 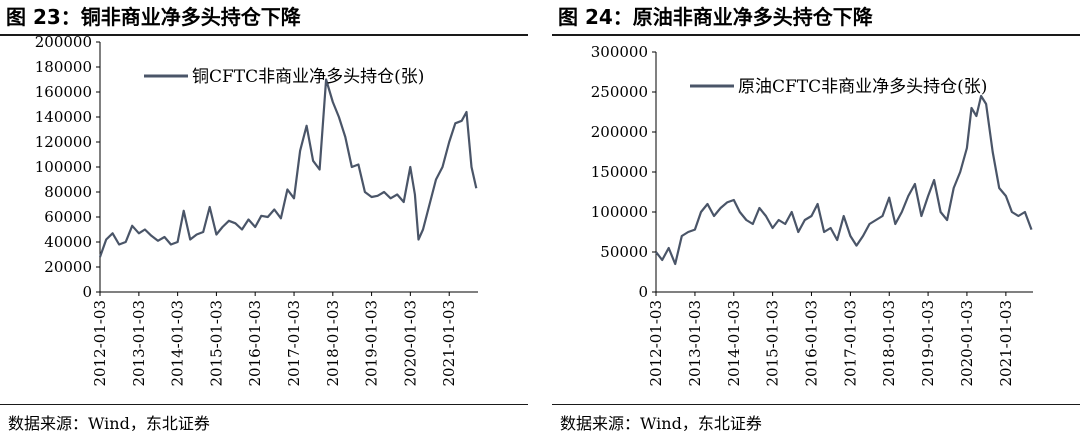 What do you see at coordinates (68, 267) in the screenshot?
I see `y-tick-label: 20000` at bounding box center [68, 267].